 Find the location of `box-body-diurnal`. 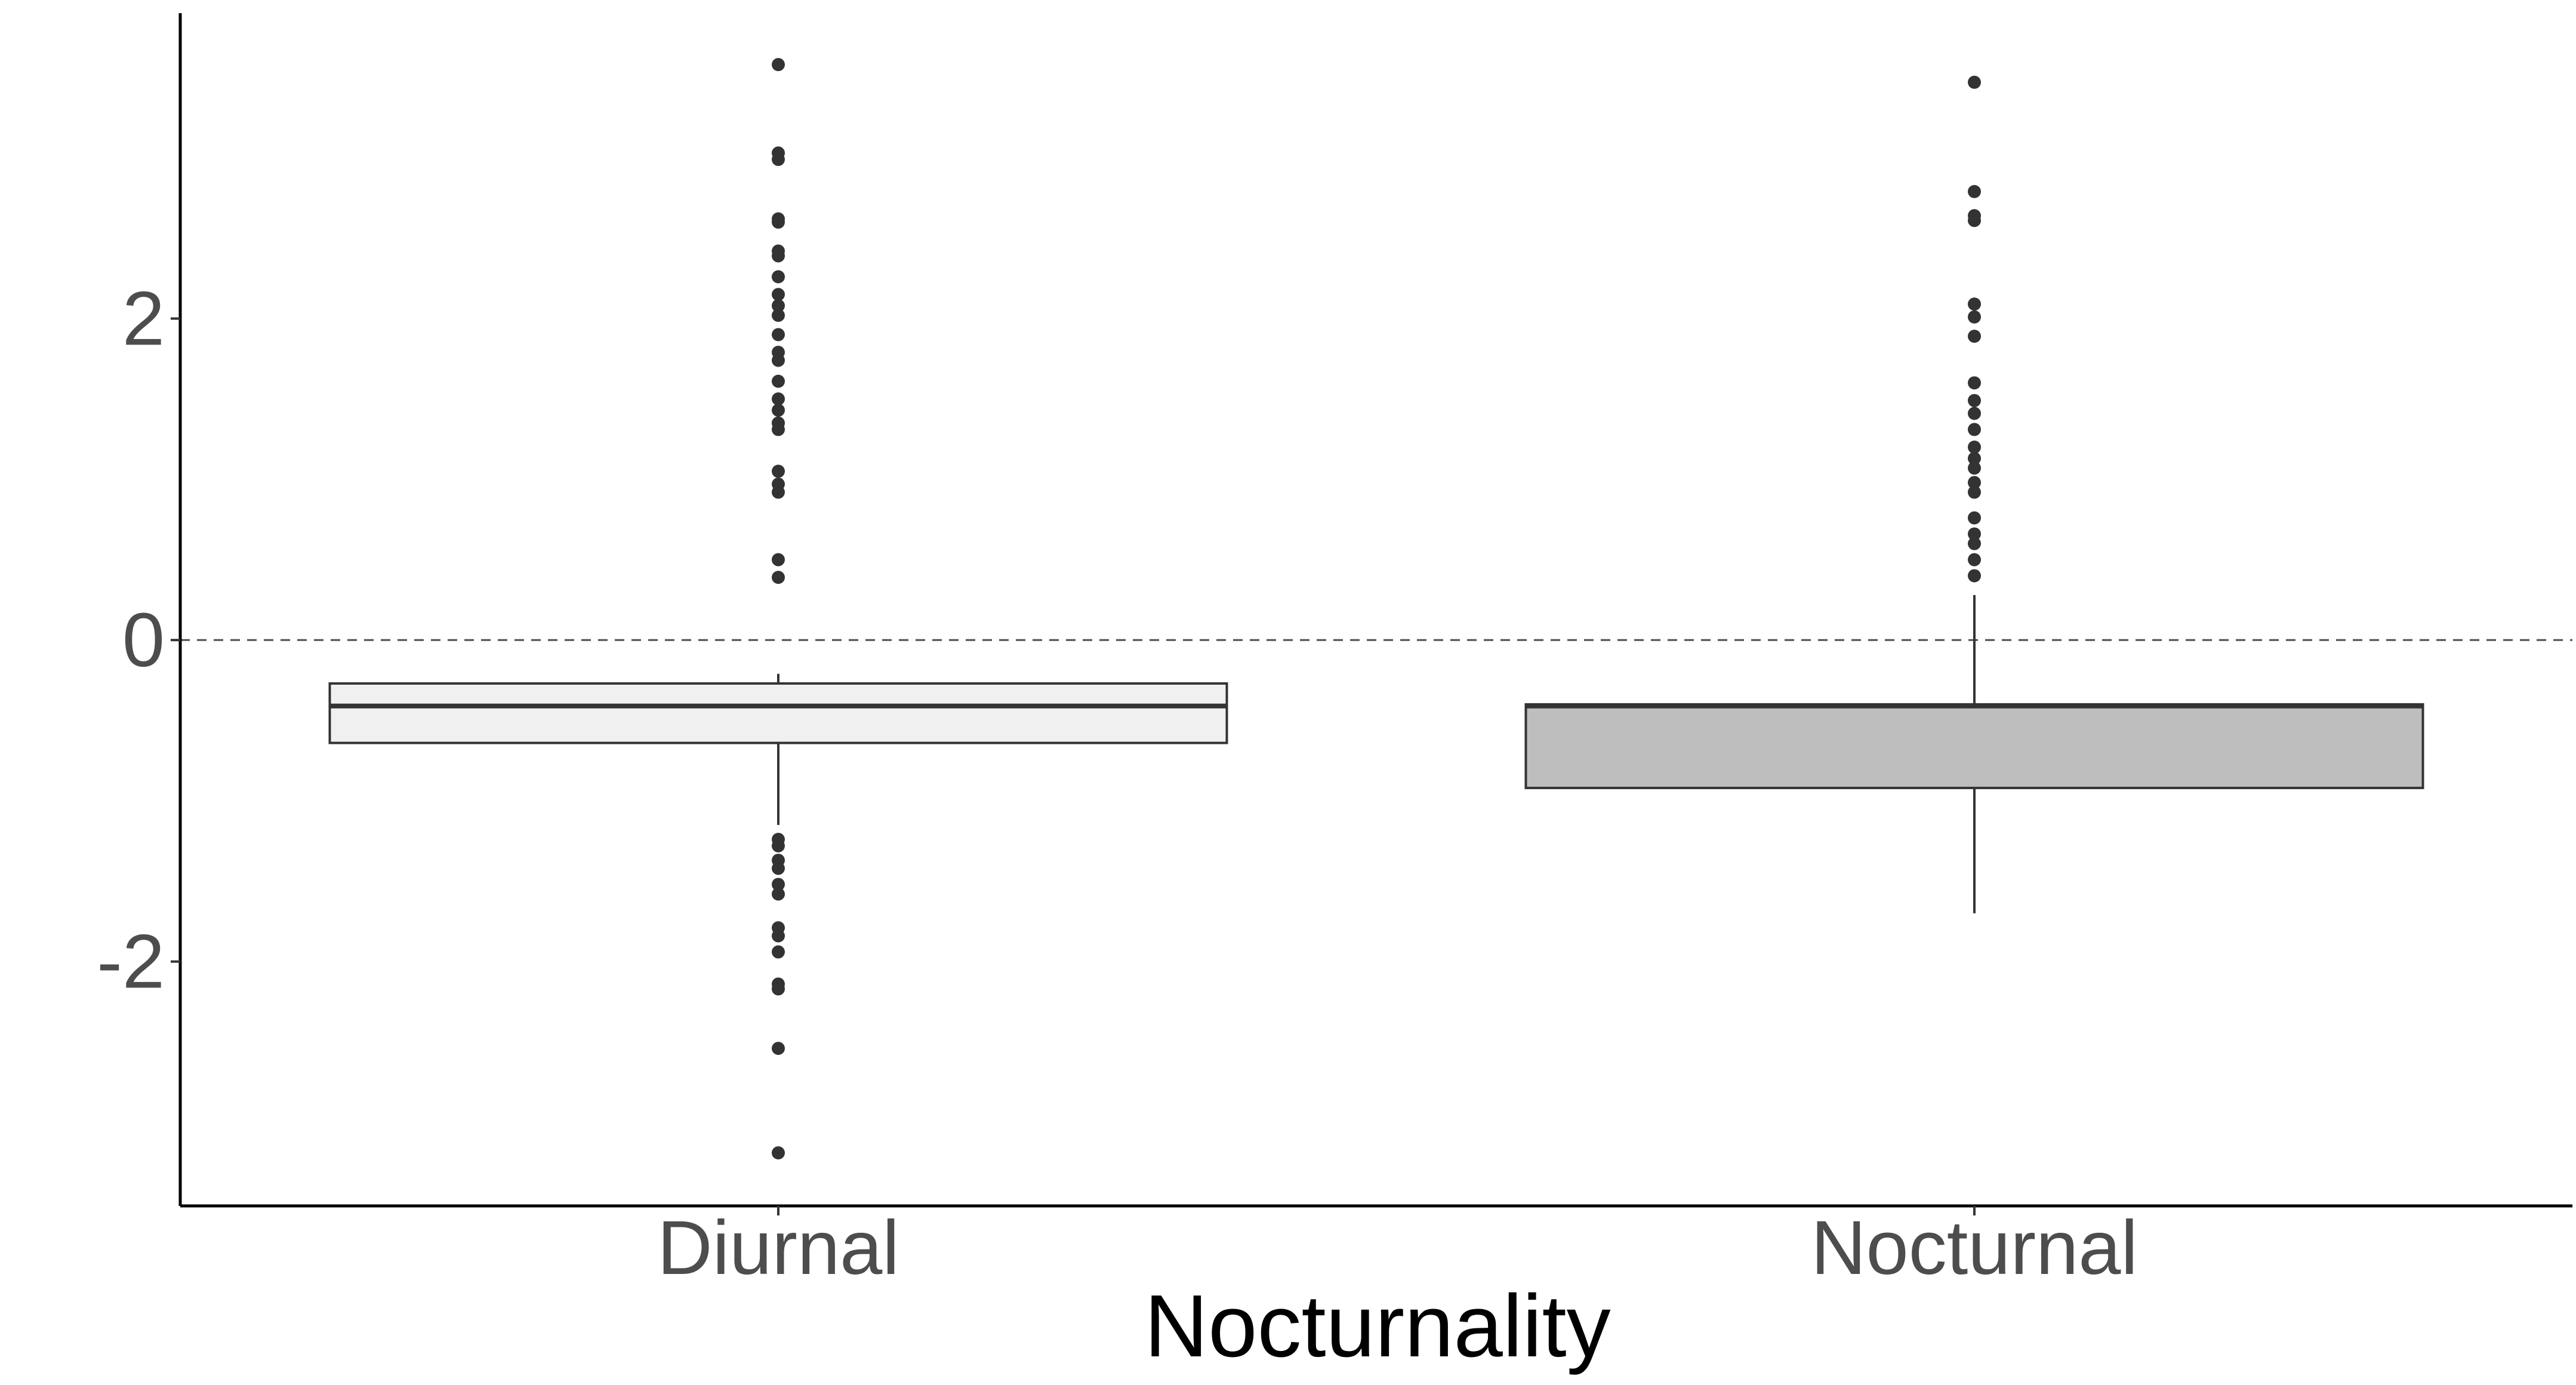

box-body-diurnal is located at coordinates (778, 713).